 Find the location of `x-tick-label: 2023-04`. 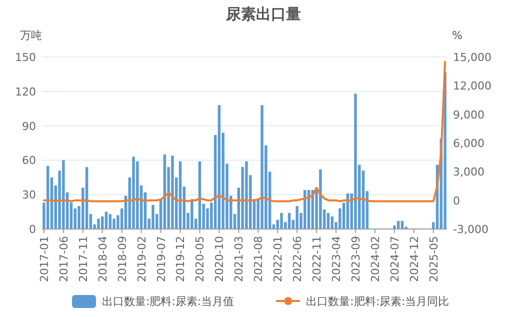

x-tick-label: 2023-04 is located at coordinates (337, 259).